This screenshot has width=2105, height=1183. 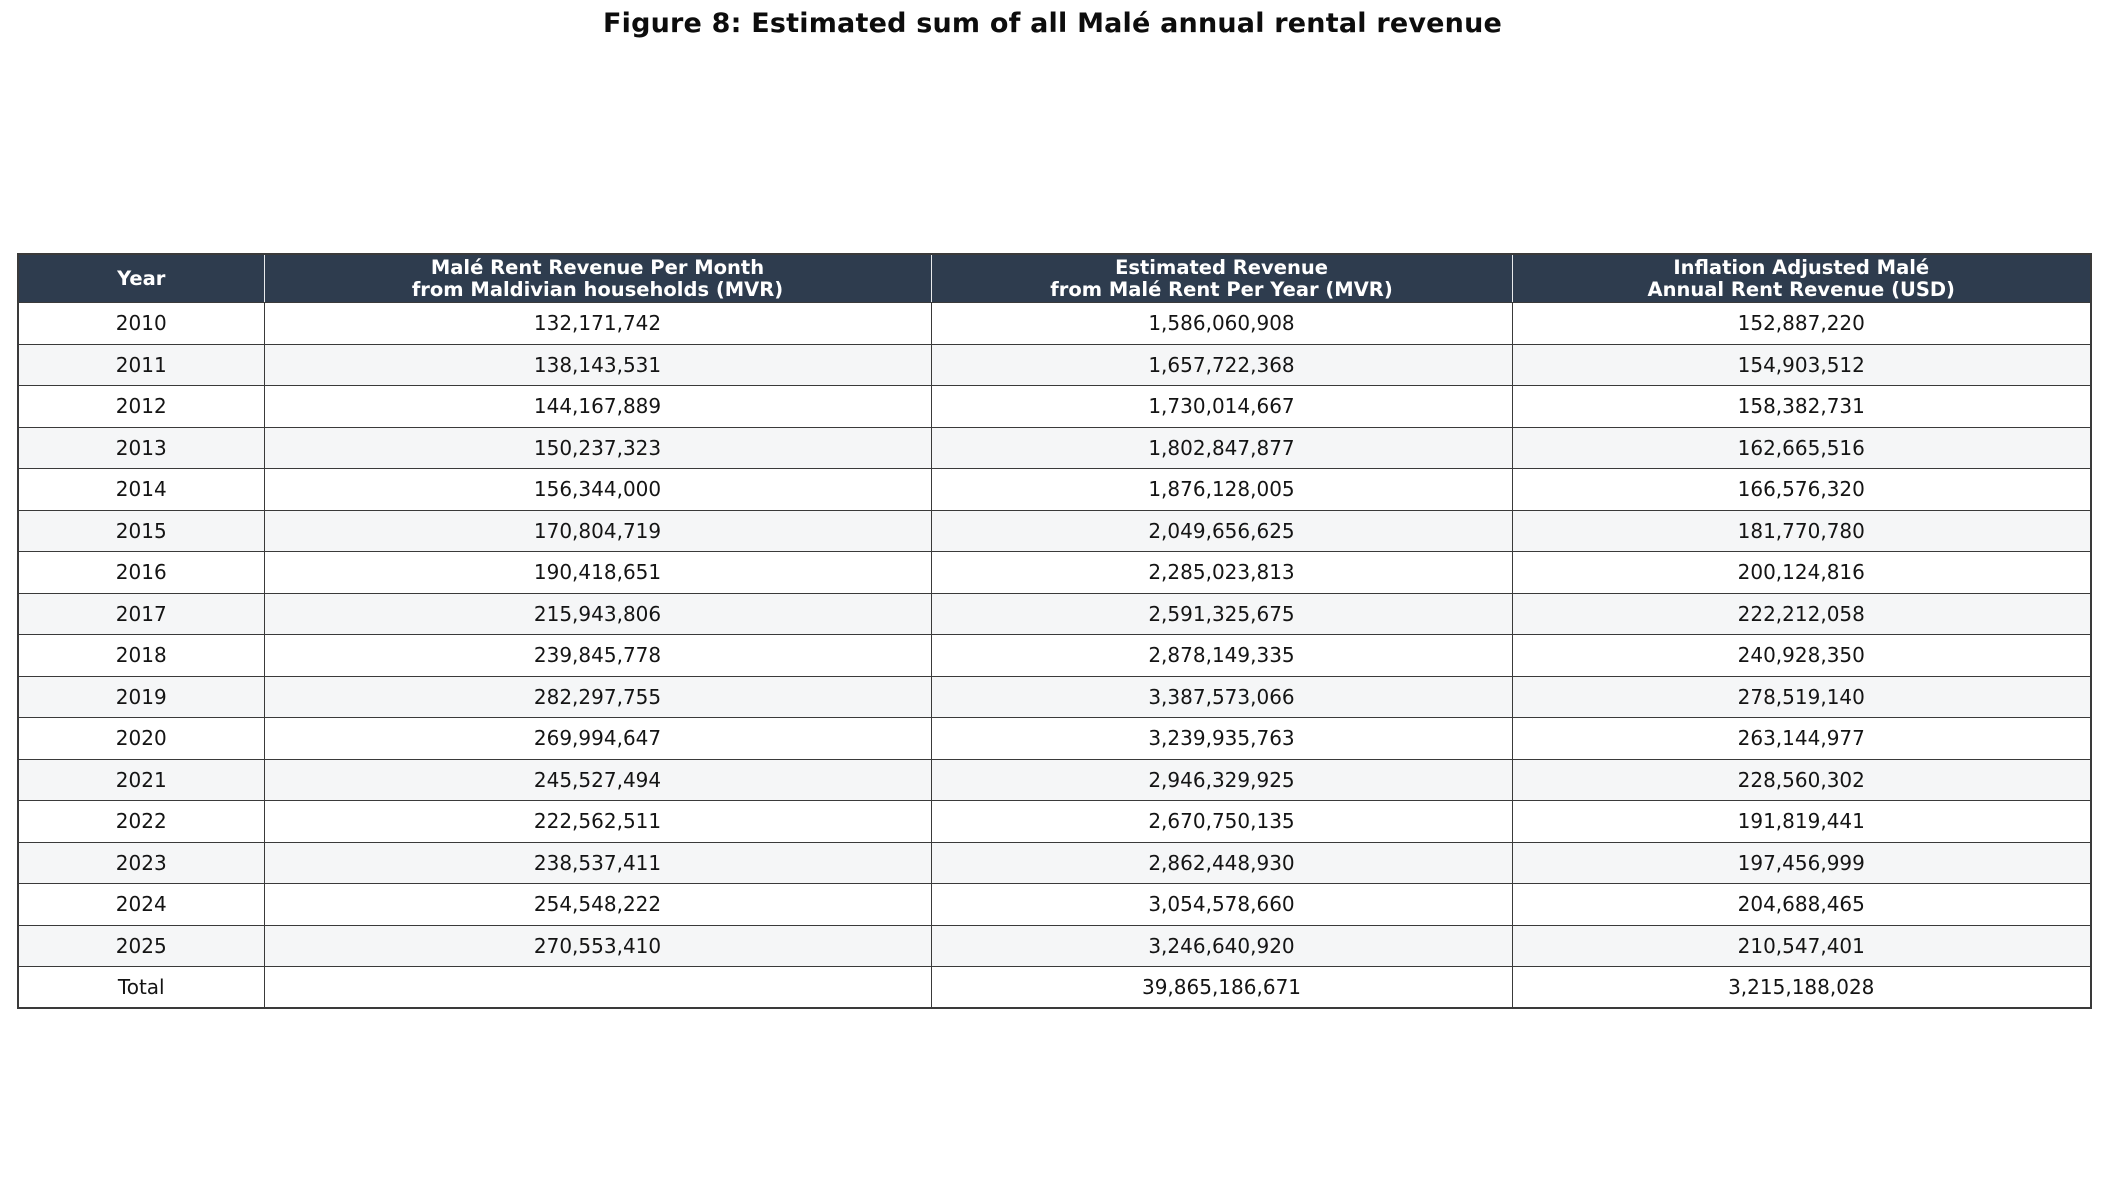 What do you see at coordinates (1221, 447) in the screenshot?
I see `value-cell: 1,802,847,877` at bounding box center [1221, 447].